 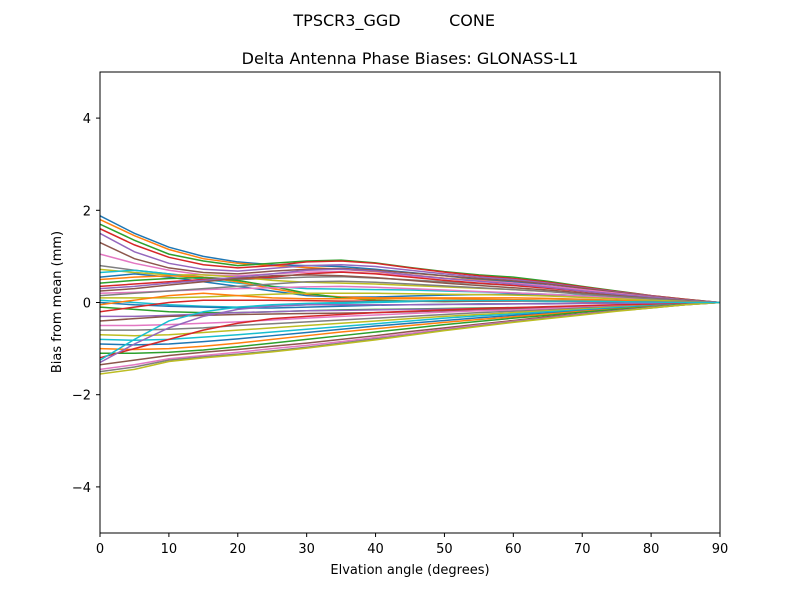 What do you see at coordinates (410, 58) in the screenshot?
I see `chart-title: Delta Antenna Phase Biases: GLONASS-L1` at bounding box center [410, 58].